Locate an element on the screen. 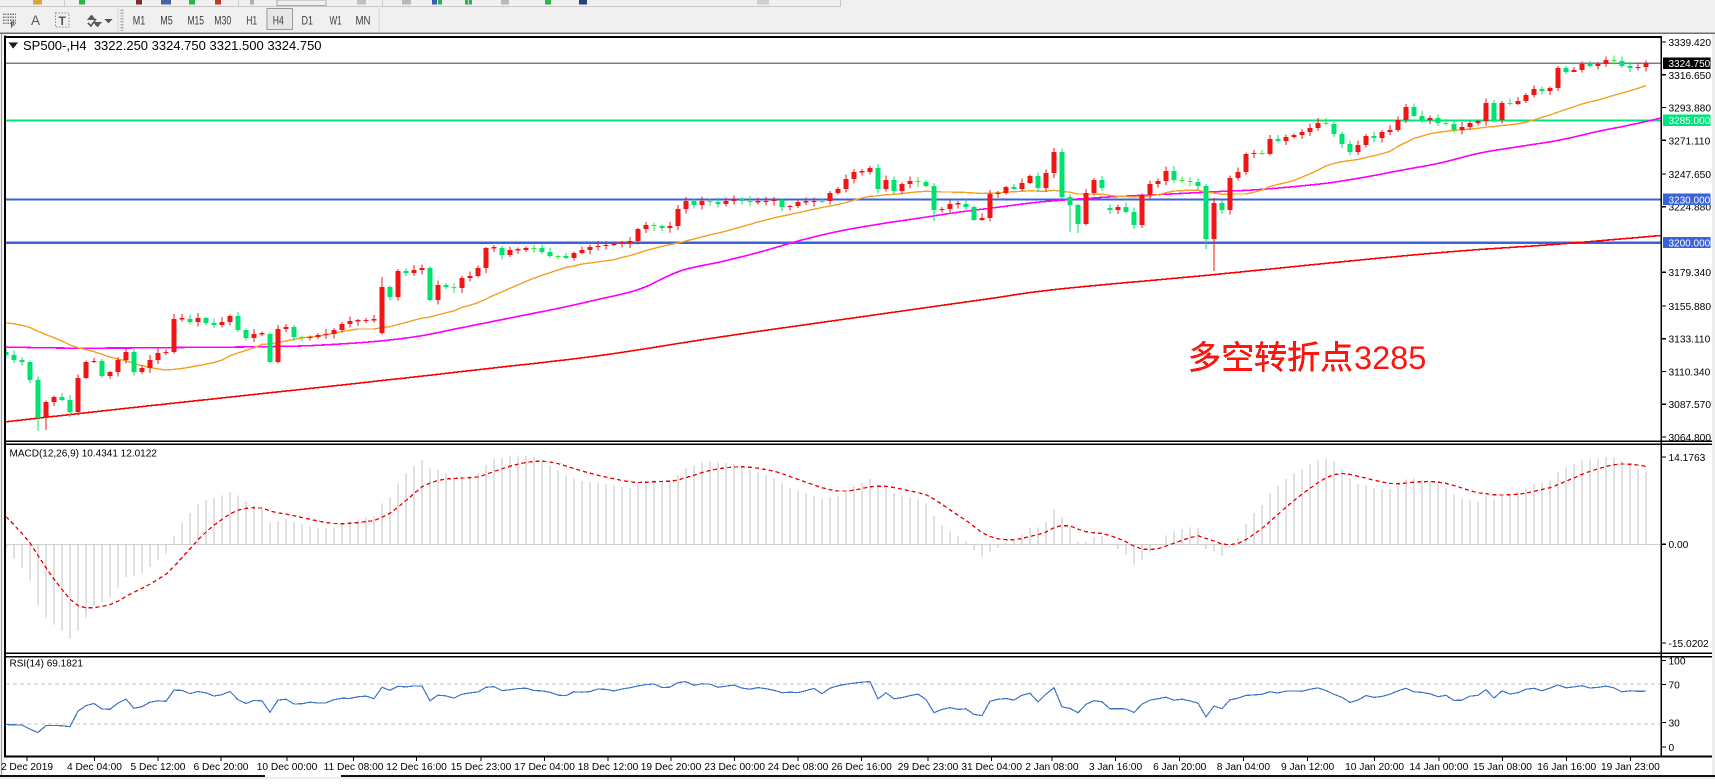  svg-text: 3293.880 is located at coordinates (1690, 109).